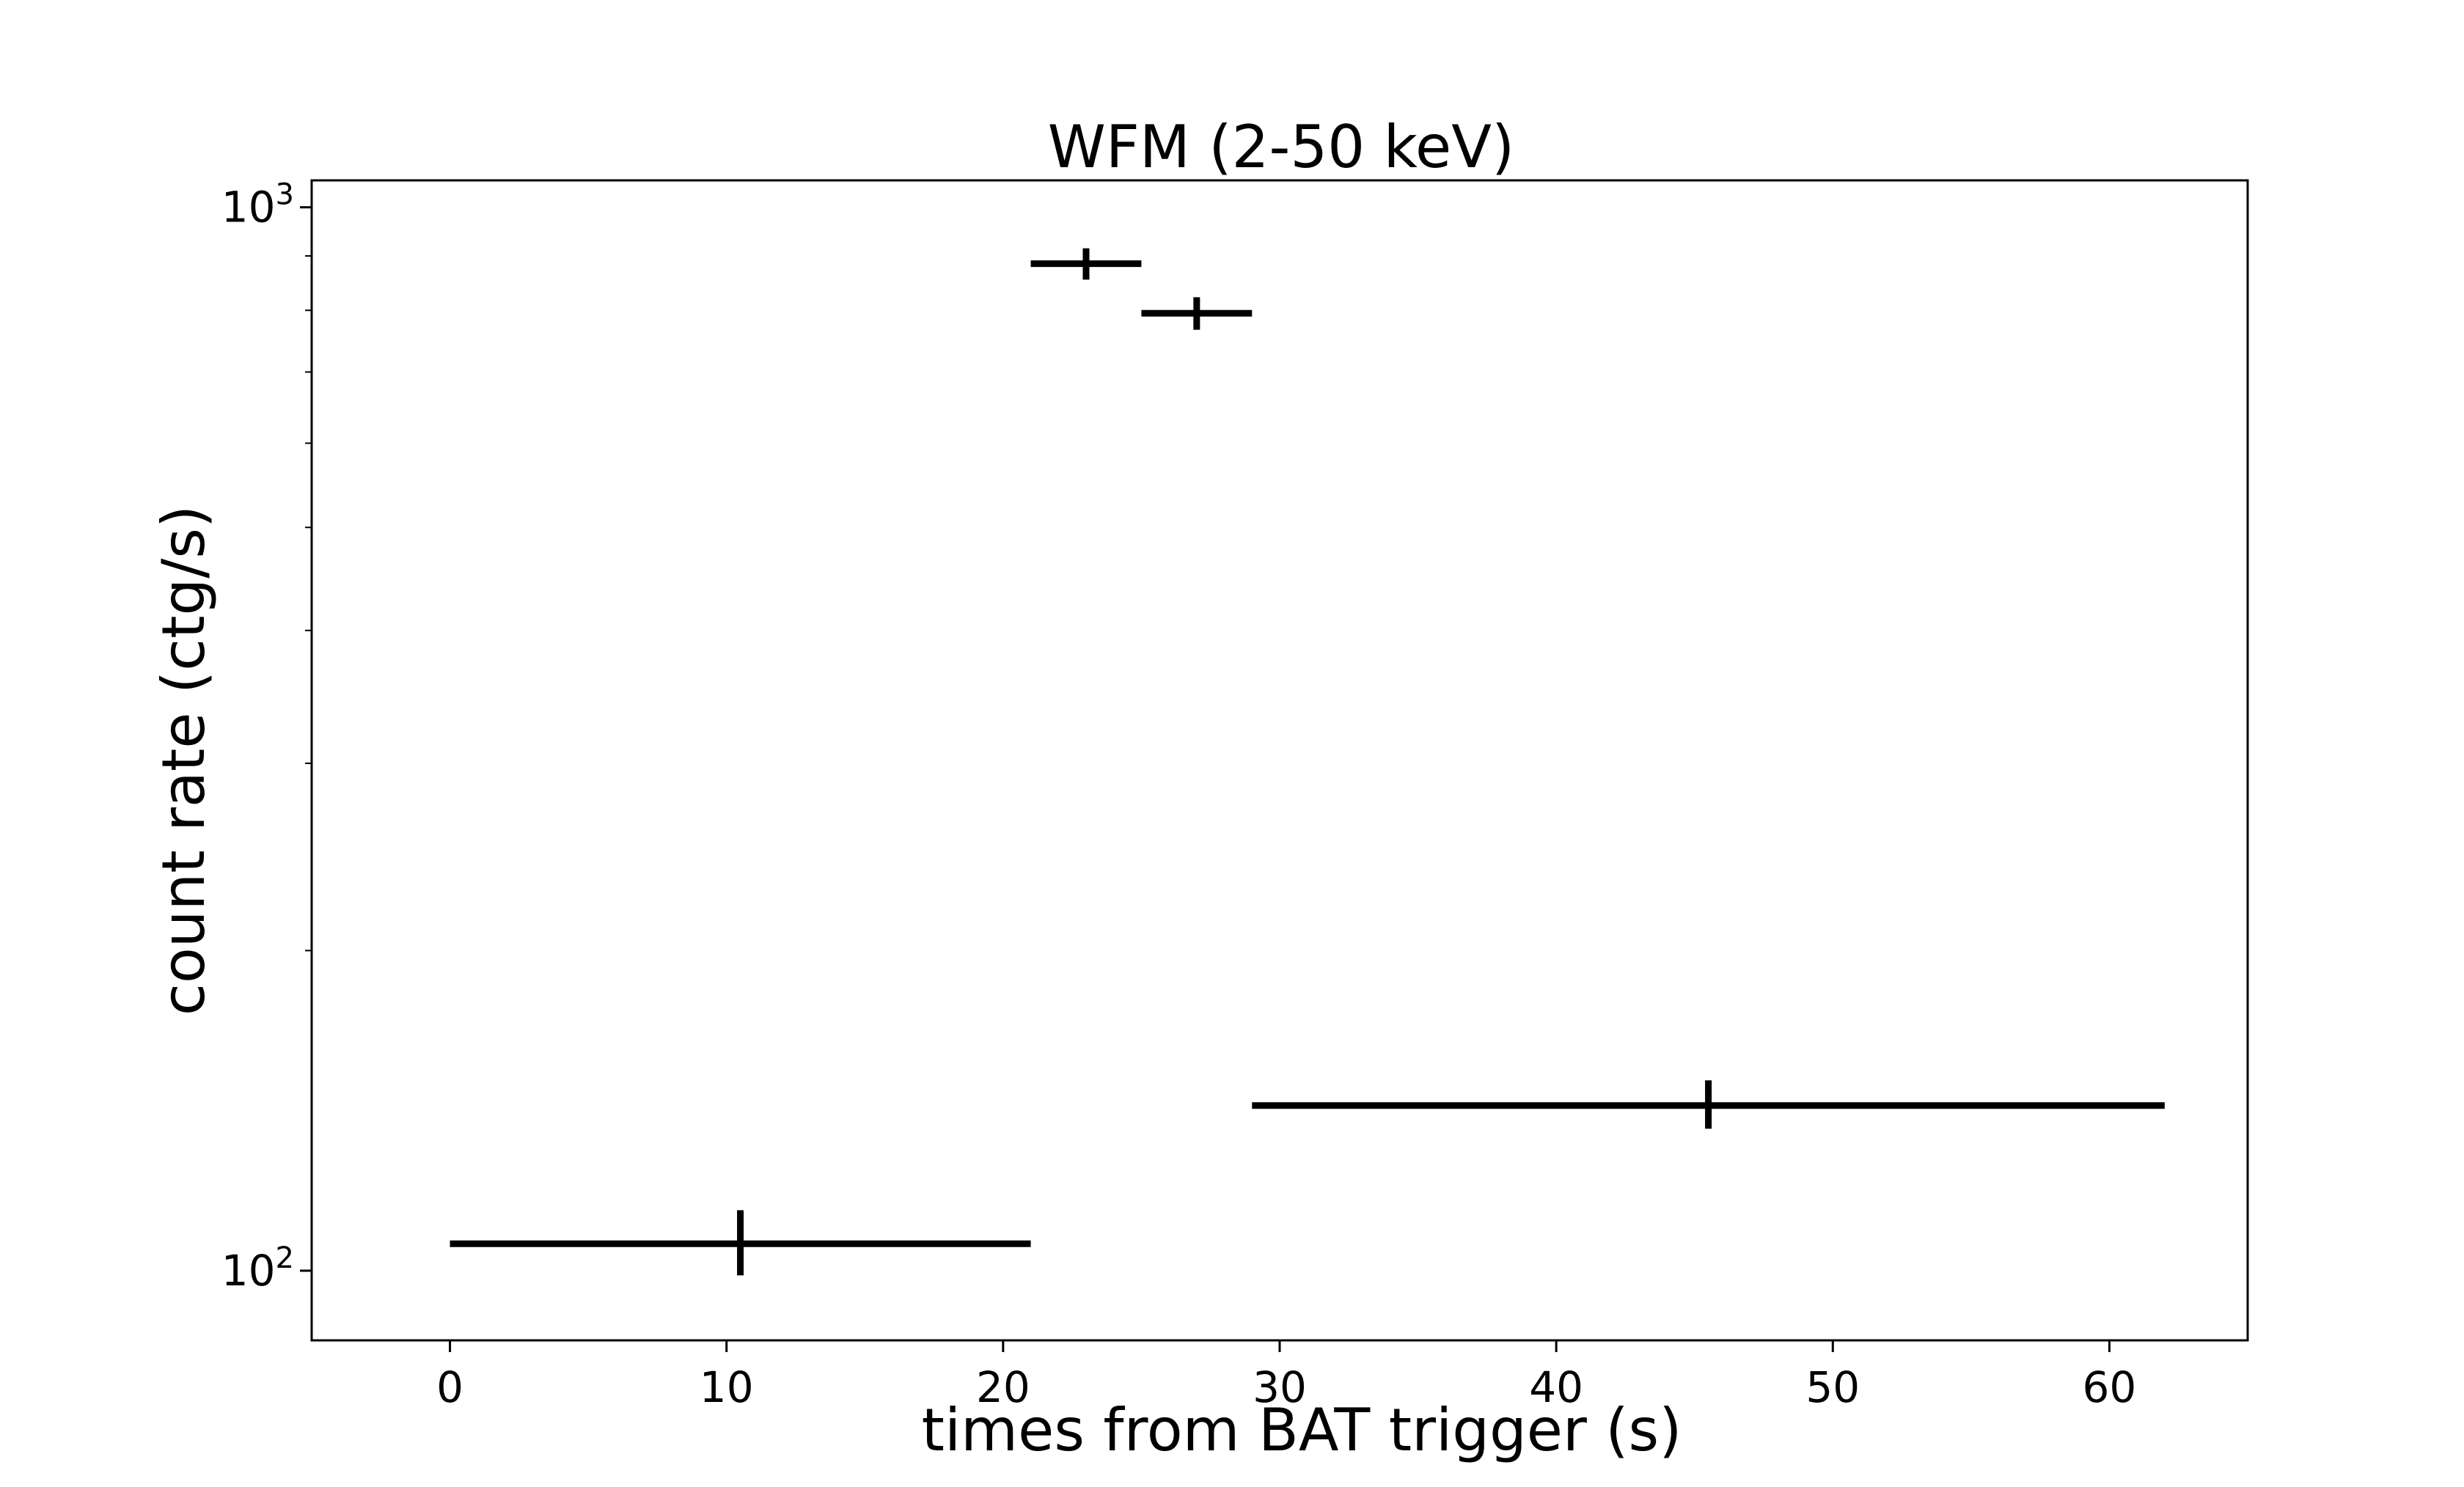 This screenshot has width=2464, height=1487. Describe the element at coordinates (1003, 1387) in the screenshot. I see `x-tick-label: 20` at that location.